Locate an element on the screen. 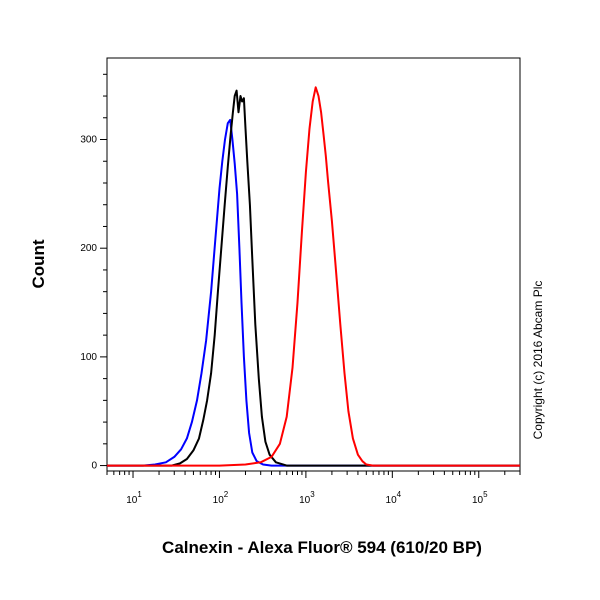 This screenshot has width=600, height=600. y-tick-label: 200 is located at coordinates (88, 248).